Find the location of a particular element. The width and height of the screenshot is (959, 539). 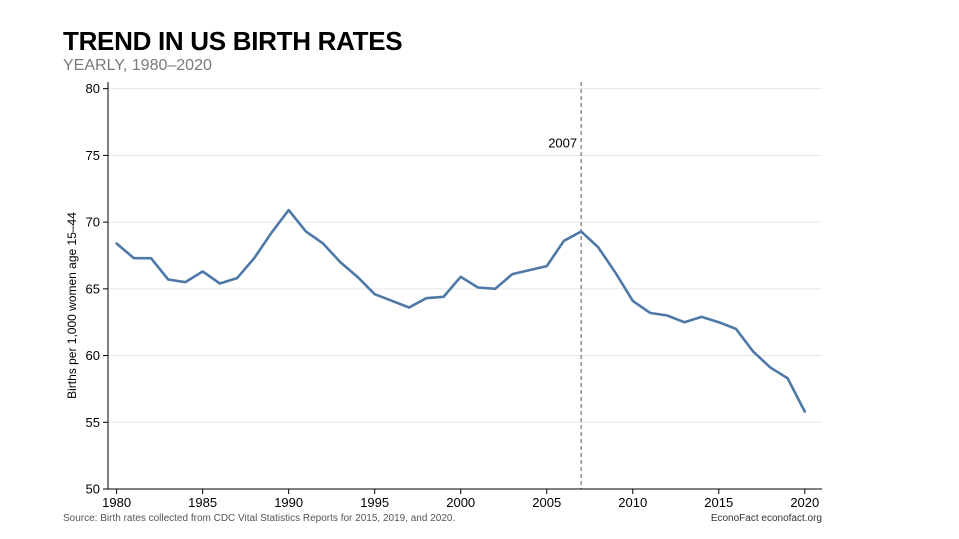

x-tick-label: 1985 is located at coordinates (202, 502).